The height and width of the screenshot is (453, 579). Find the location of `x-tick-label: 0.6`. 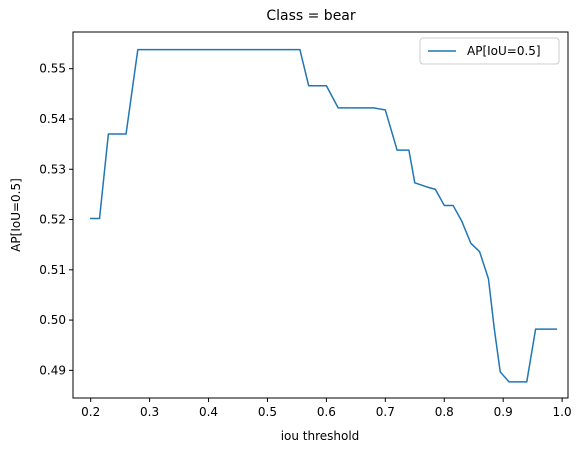

x-tick-label: 0.6 is located at coordinates (326, 412).